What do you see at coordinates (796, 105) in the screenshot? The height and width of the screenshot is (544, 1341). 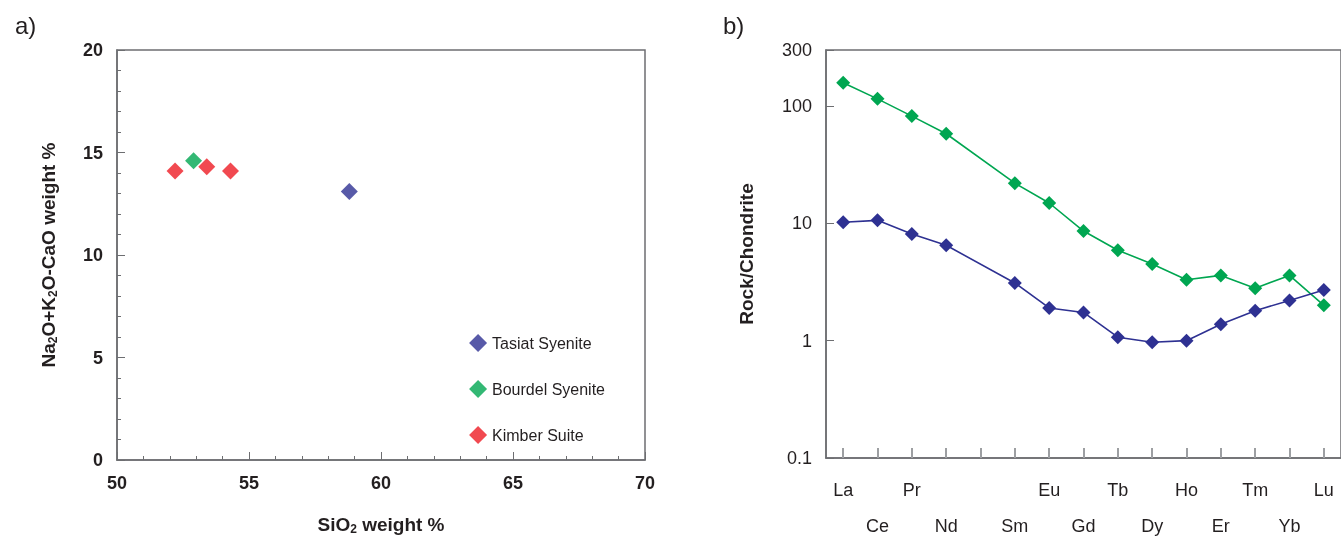 I see `y-tick-label: 100` at bounding box center [796, 105].